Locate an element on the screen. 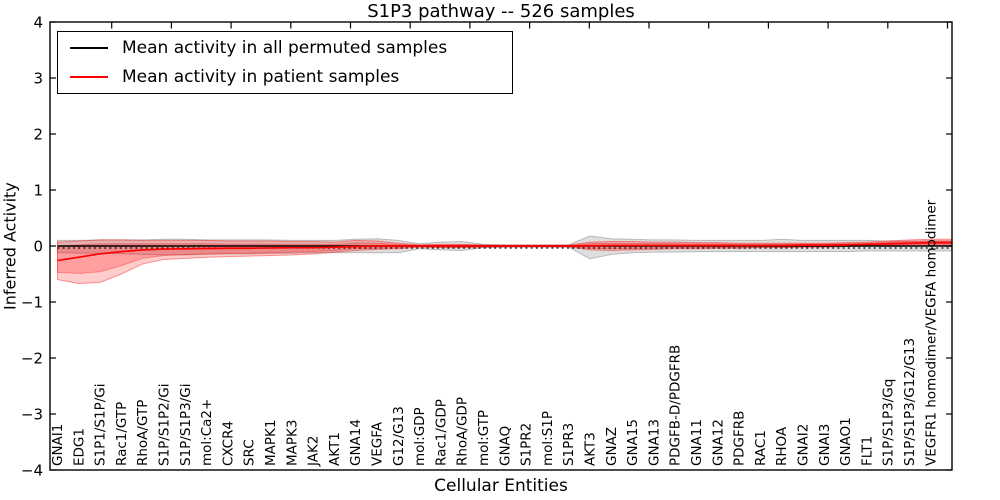  x-tick-label: RhoA/GTP is located at coordinates (143, 433).